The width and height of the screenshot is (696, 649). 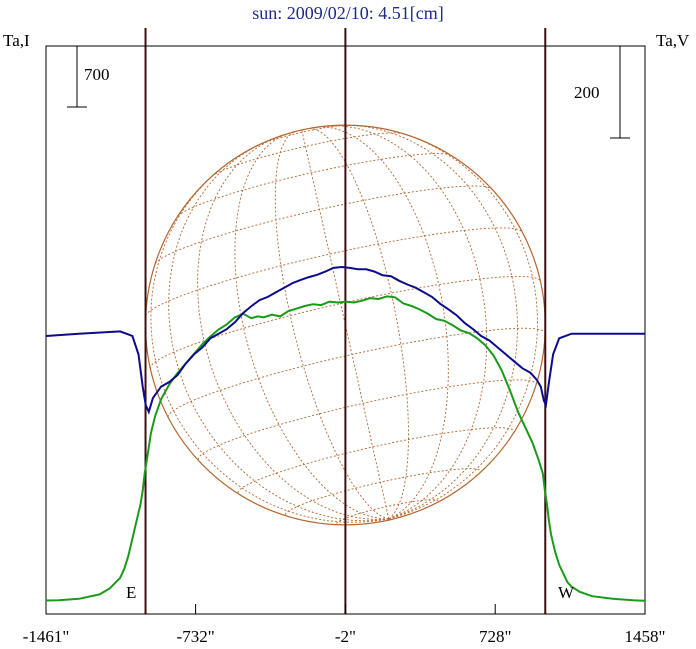 What do you see at coordinates (645, 636) in the screenshot?
I see `x-tick-label: 1458"` at bounding box center [645, 636].